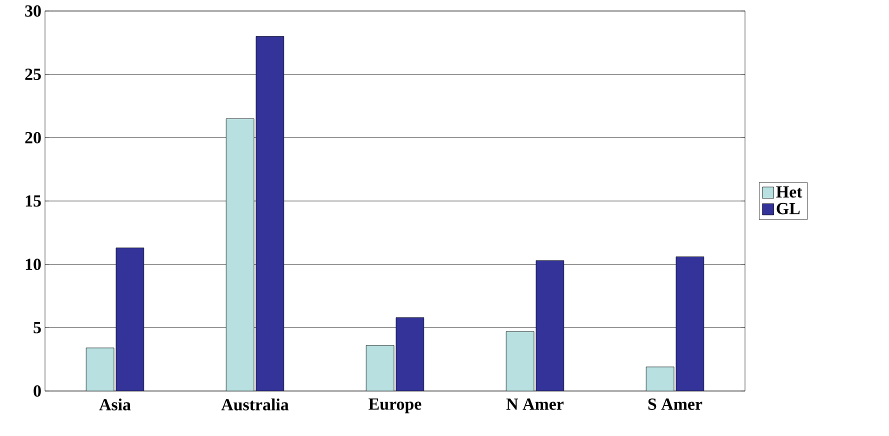 The width and height of the screenshot is (889, 436). Describe the element at coordinates (675, 404) in the screenshot. I see `x-tick-label: S Amer` at that location.